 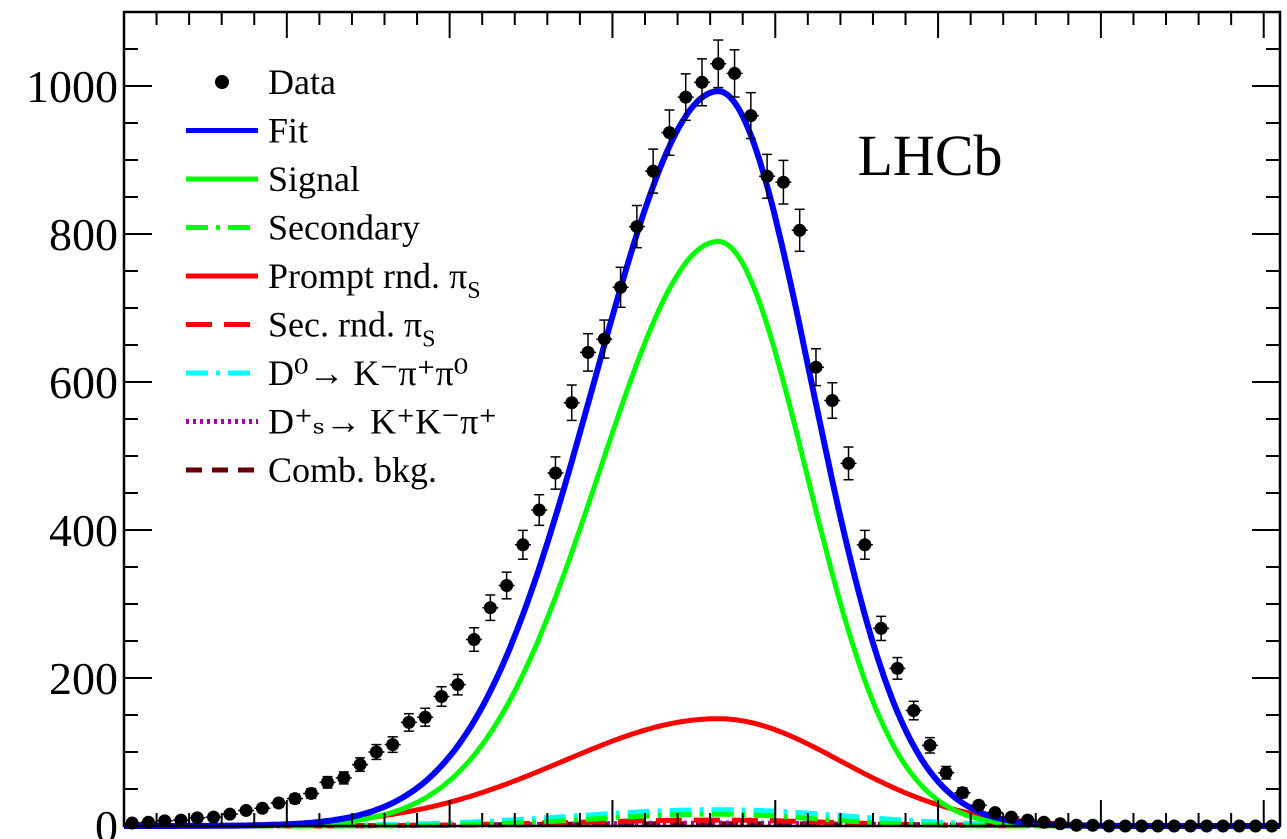 I want to click on y-tick-label: 800, so click(x=83, y=234).